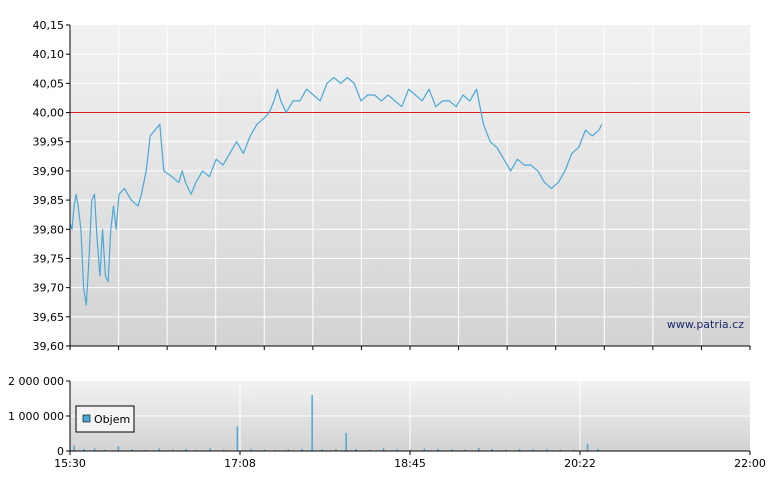 The image size is (780, 494). Describe the element at coordinates (36, 381) in the screenshot. I see `volume-y-tick-label: 2 000 000` at that location.